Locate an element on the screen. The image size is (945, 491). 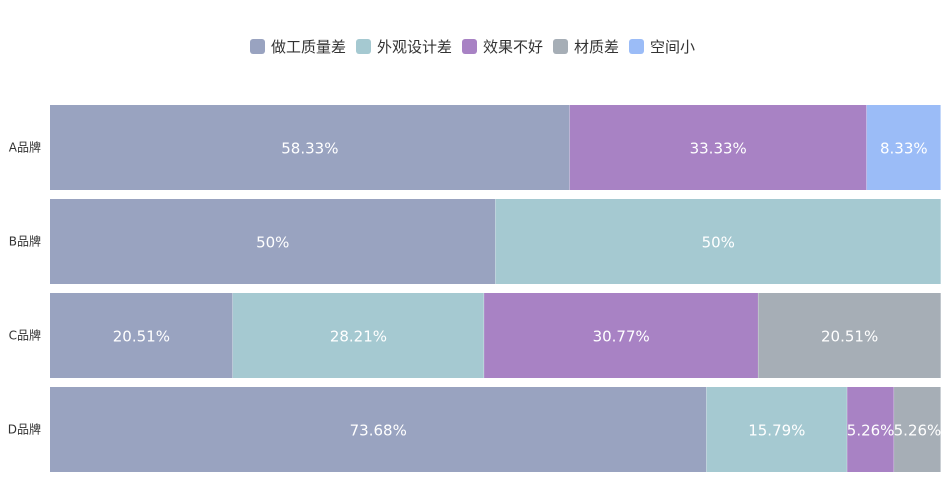
data-label-2-1: 28.21% is located at coordinates (358, 337).